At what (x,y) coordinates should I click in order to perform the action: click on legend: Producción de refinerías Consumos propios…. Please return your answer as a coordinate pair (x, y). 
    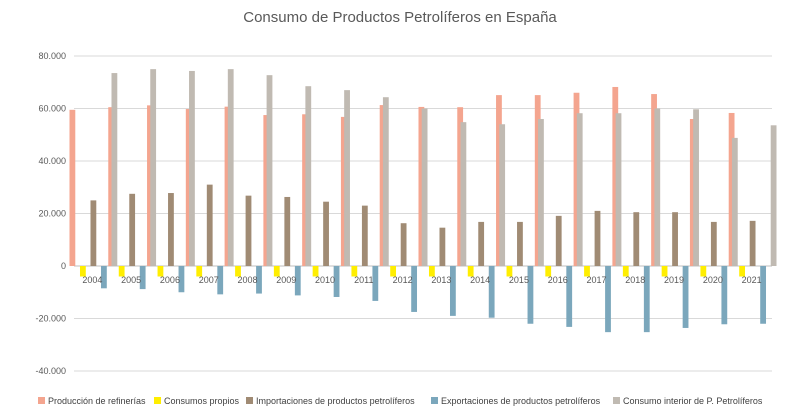
    Looking at the image, I should click on (400, 401).